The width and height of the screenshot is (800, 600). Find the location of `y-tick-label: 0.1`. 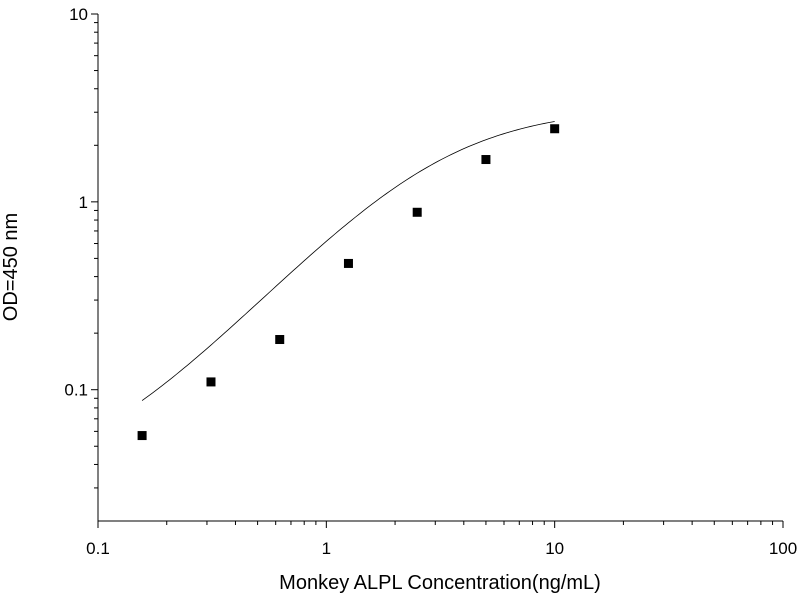

y-tick-label: 0.1 is located at coordinates (76, 390).